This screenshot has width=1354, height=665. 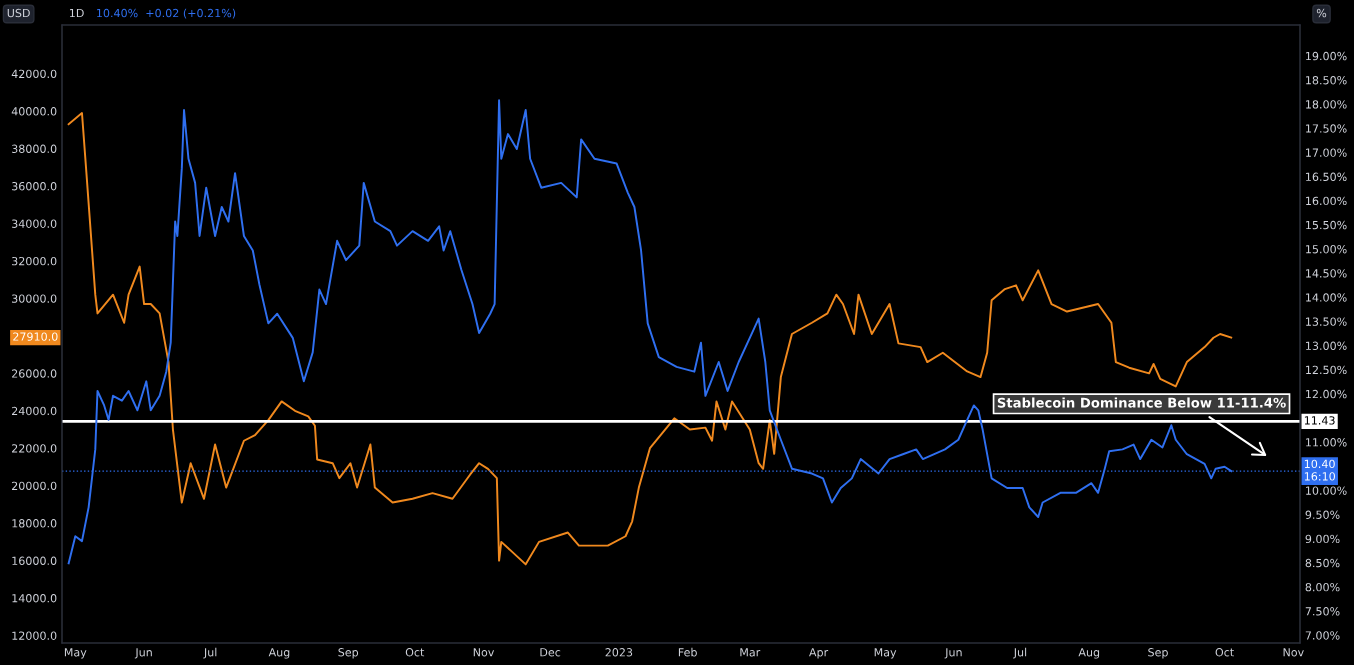 I want to click on y2-axis-title: %, so click(x=1321, y=13).